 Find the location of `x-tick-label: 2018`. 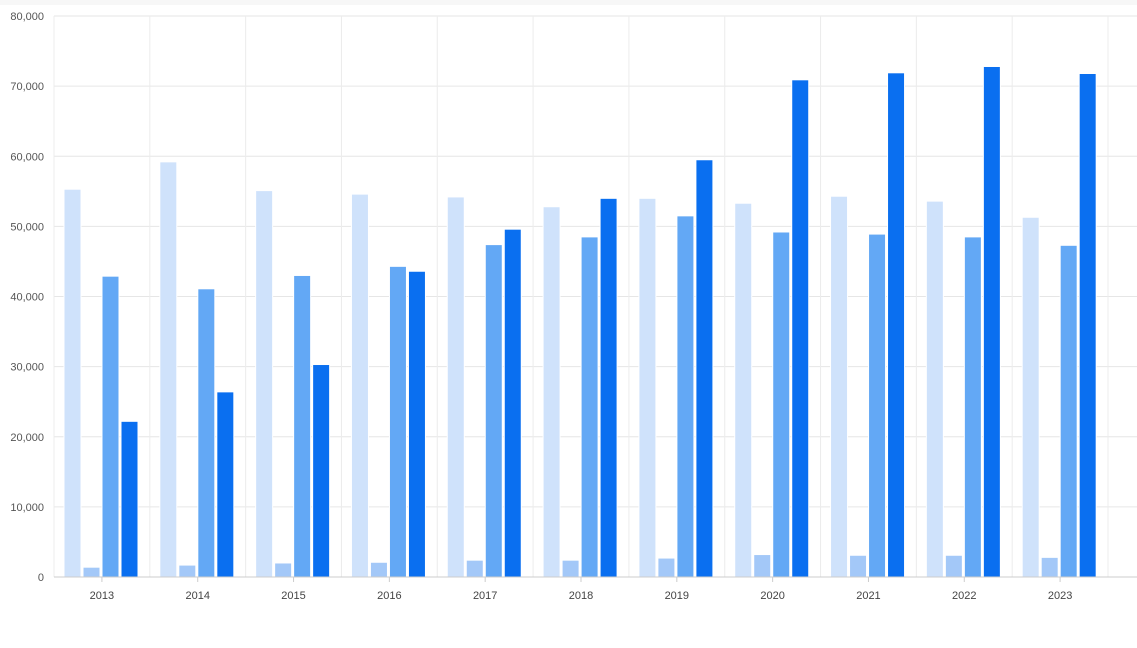

x-tick-label: 2018 is located at coordinates (581, 596).